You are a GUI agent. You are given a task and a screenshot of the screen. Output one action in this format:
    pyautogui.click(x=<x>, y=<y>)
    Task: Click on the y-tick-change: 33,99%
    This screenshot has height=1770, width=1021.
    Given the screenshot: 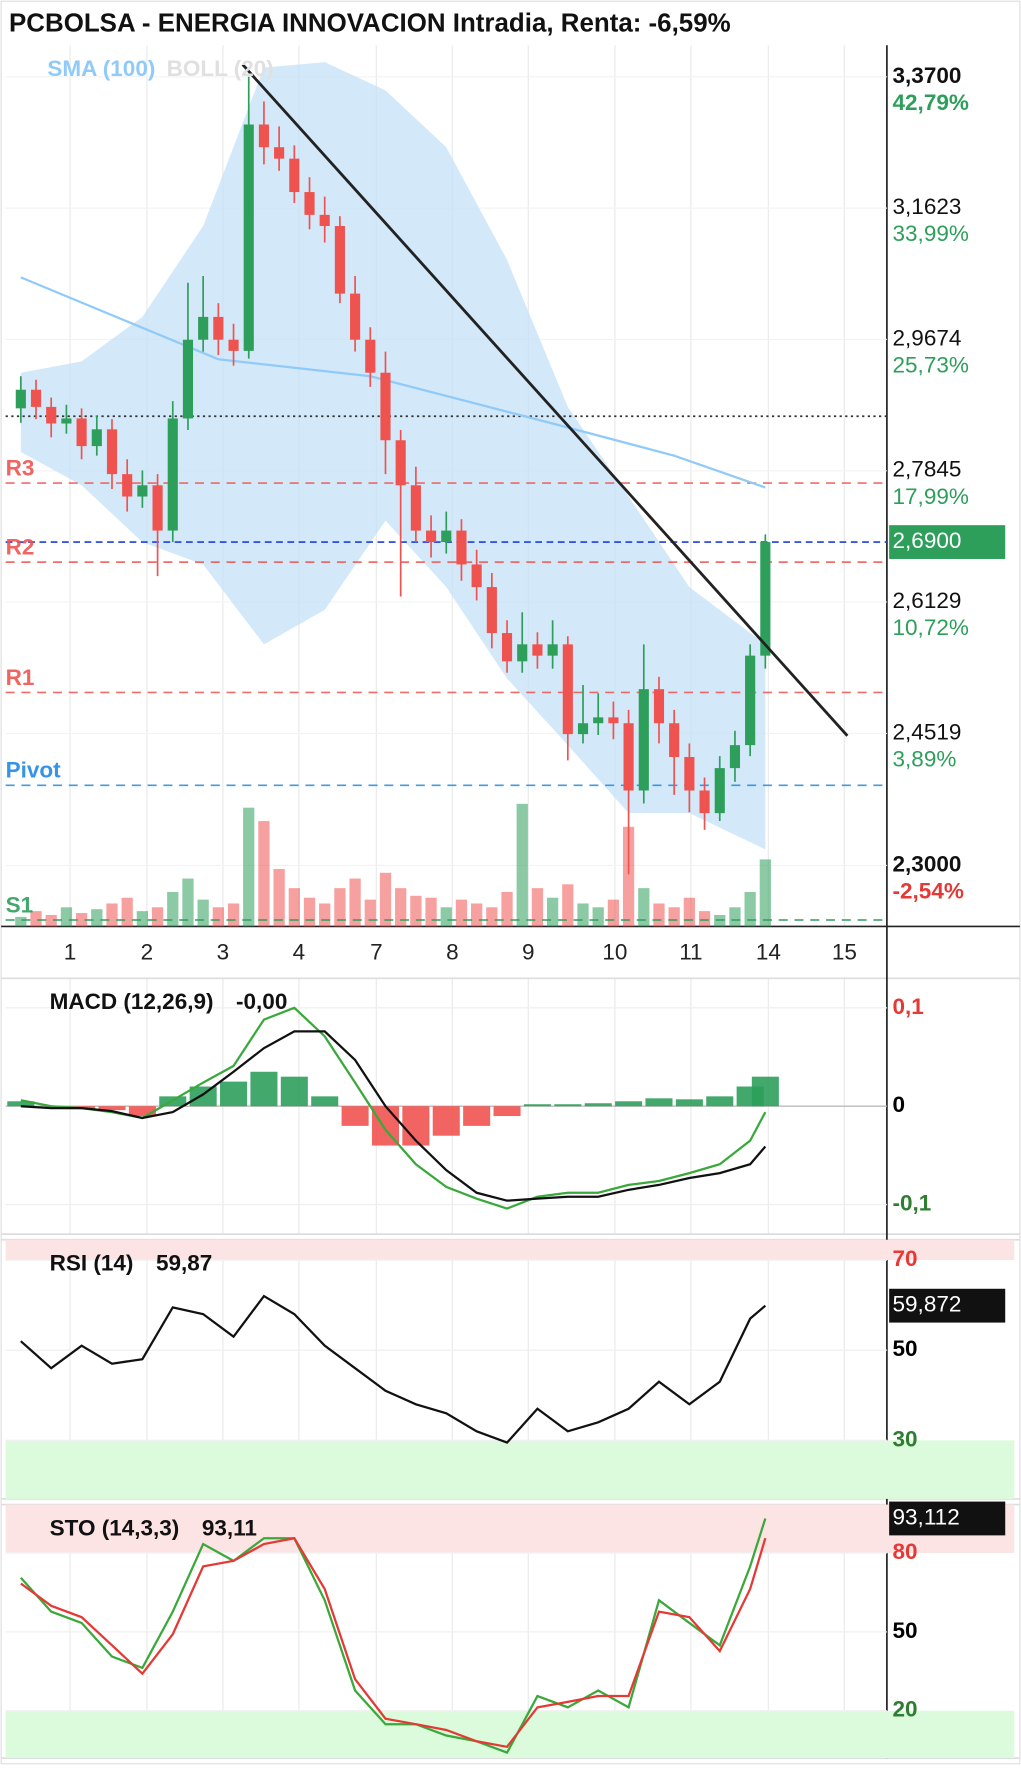 What is the action you would take?
    pyautogui.click(x=931, y=233)
    